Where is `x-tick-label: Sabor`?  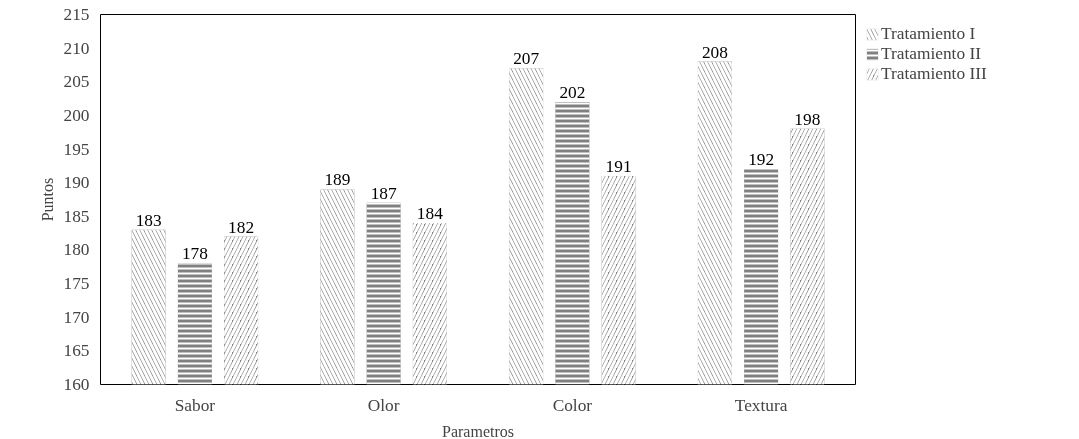 x-tick-label: Sabor is located at coordinates (195, 405).